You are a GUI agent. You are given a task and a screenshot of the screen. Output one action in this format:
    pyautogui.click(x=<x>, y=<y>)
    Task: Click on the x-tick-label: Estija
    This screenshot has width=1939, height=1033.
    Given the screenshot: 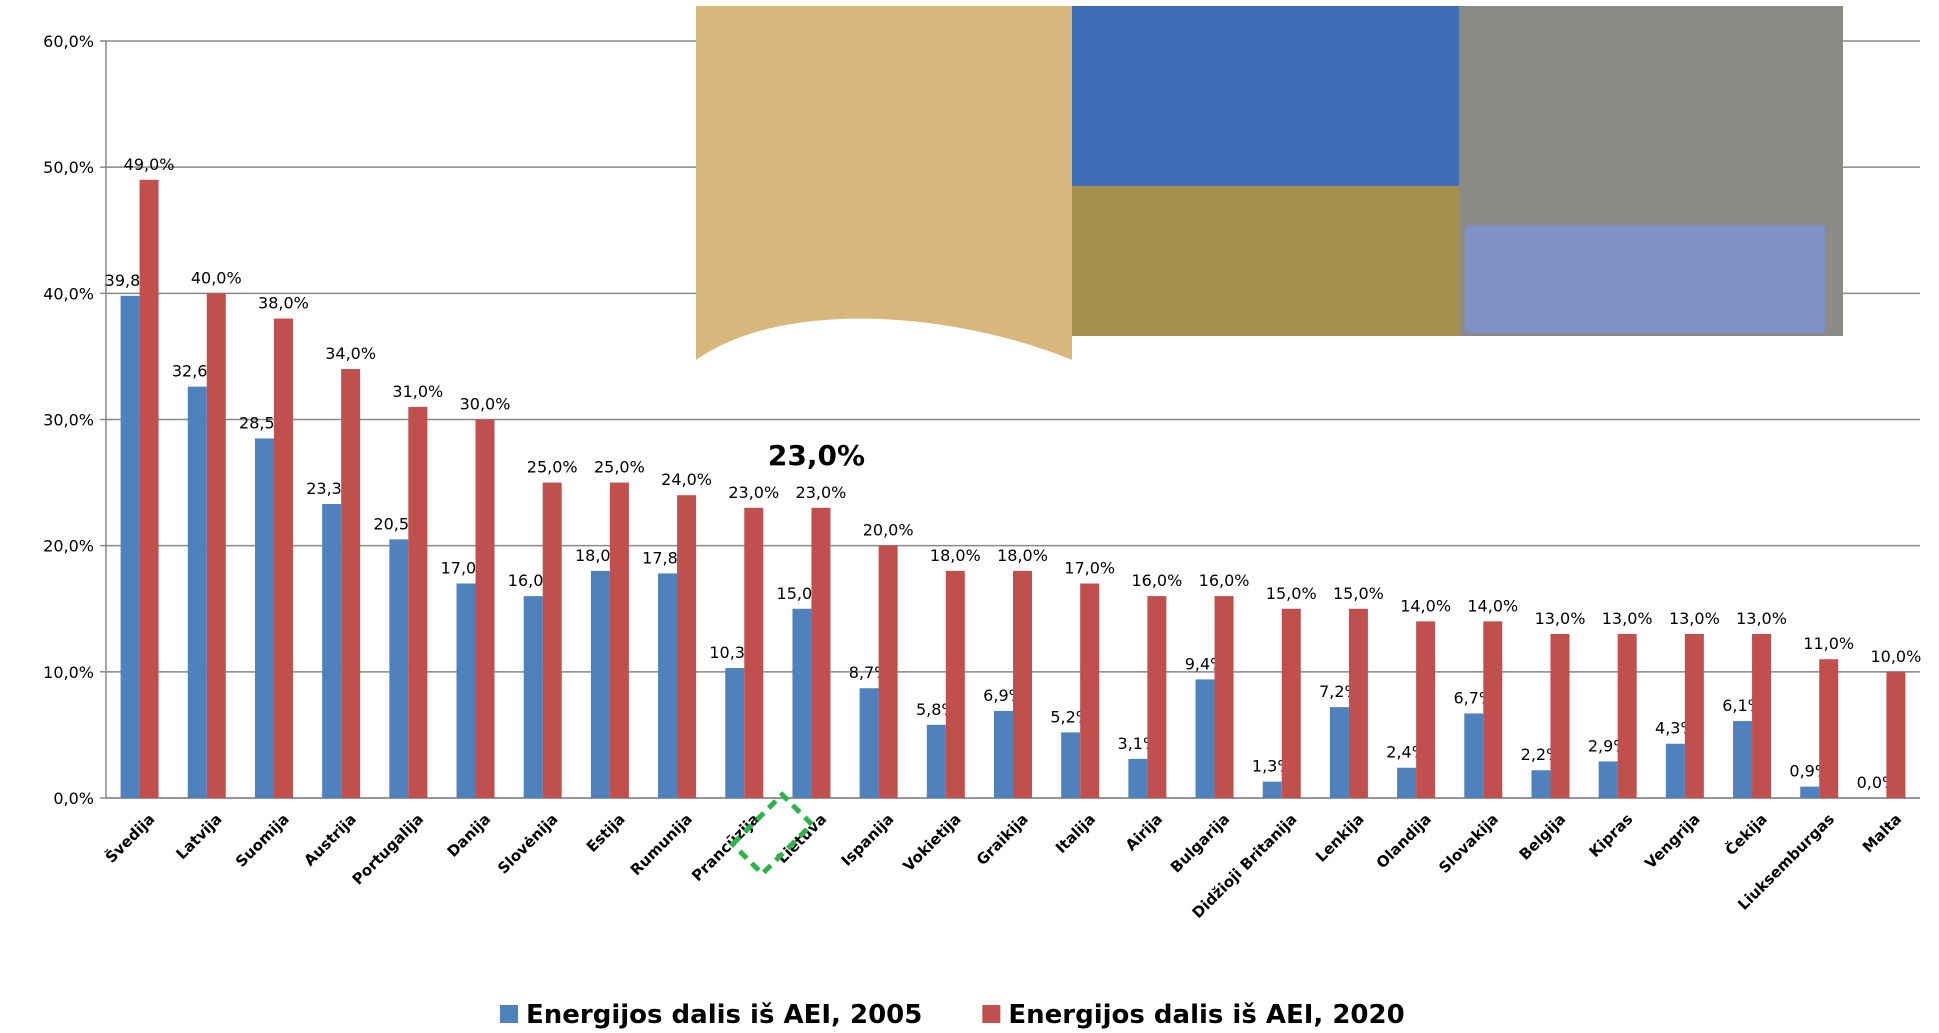 What is the action you would take?
    pyautogui.click(x=606, y=833)
    